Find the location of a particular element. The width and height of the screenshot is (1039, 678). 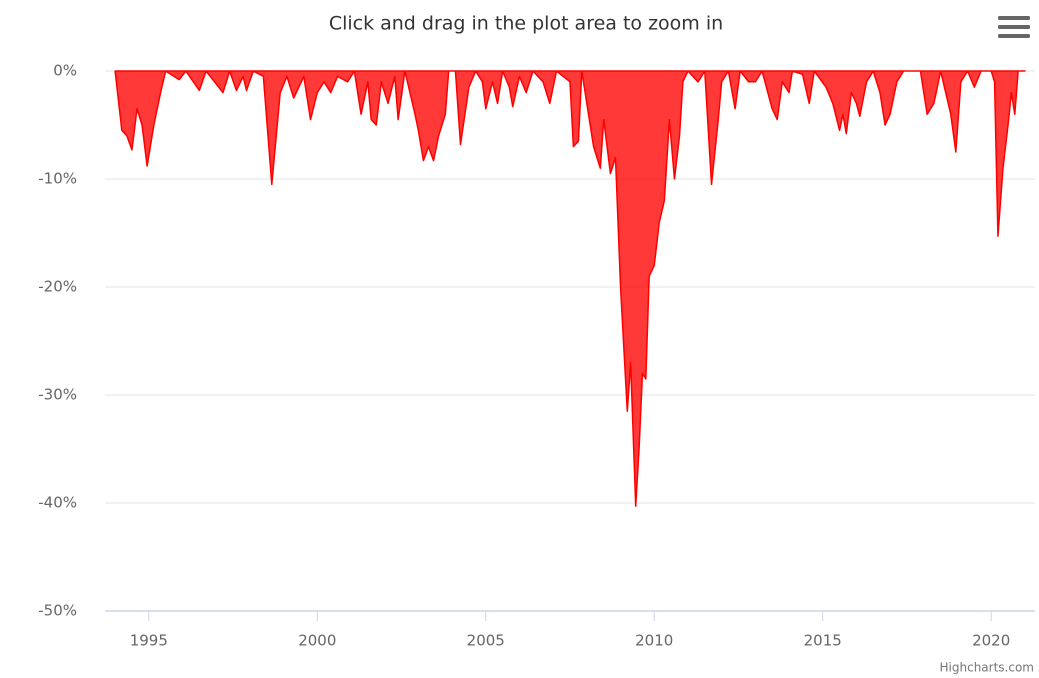

x-tick-label: 2000 is located at coordinates (317, 641).